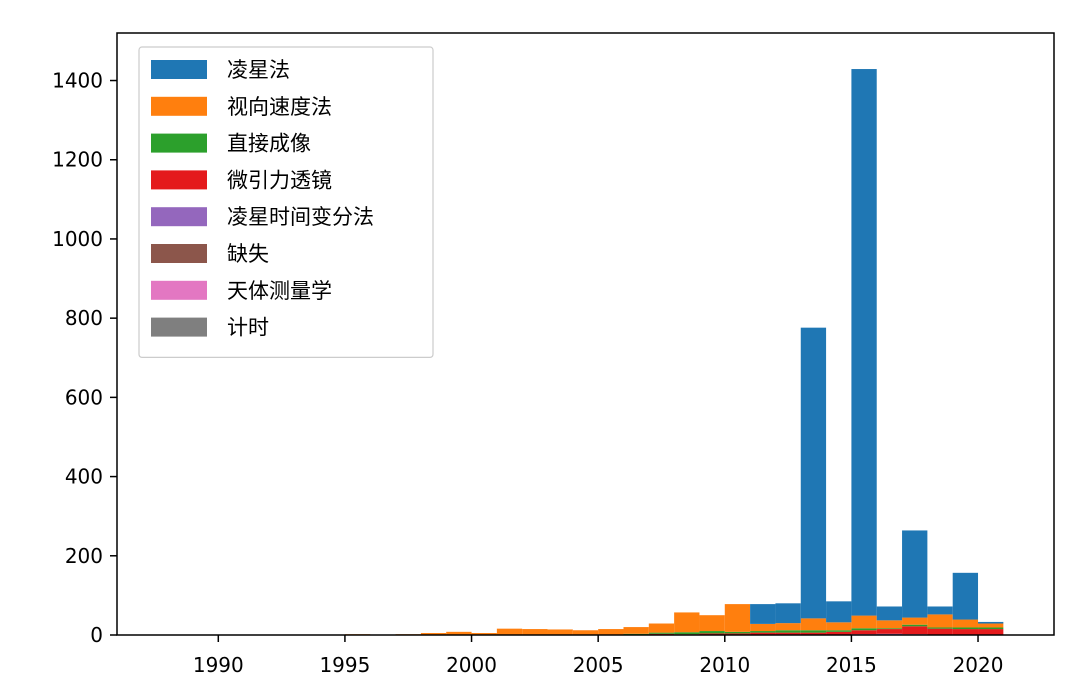 The width and height of the screenshot is (1080, 699). Describe the element at coordinates (279, 291) in the screenshot. I see `legend-label-6: 天体测量学` at that location.